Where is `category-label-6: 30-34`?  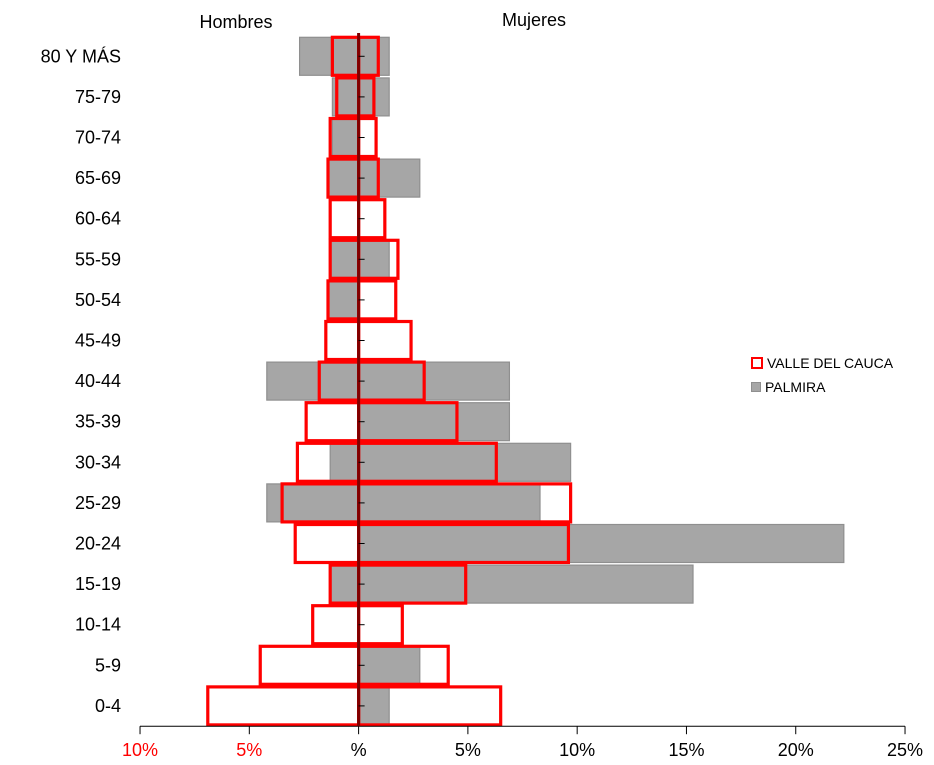
category-label-6: 30-34 is located at coordinates (98, 462).